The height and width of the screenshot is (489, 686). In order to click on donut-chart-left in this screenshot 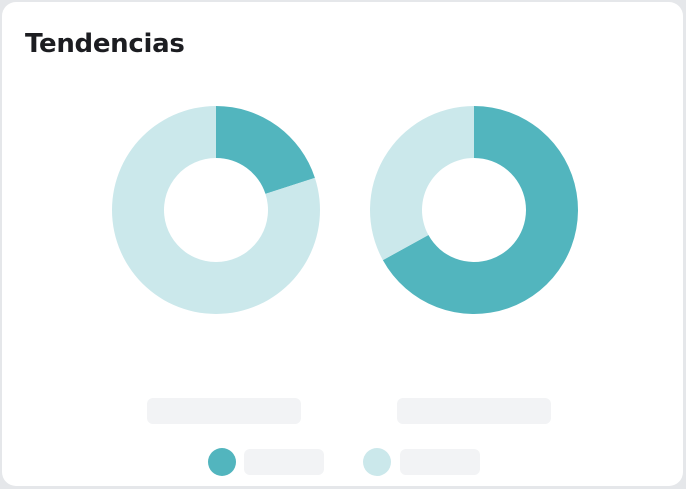, I will do `click(216, 210)`.